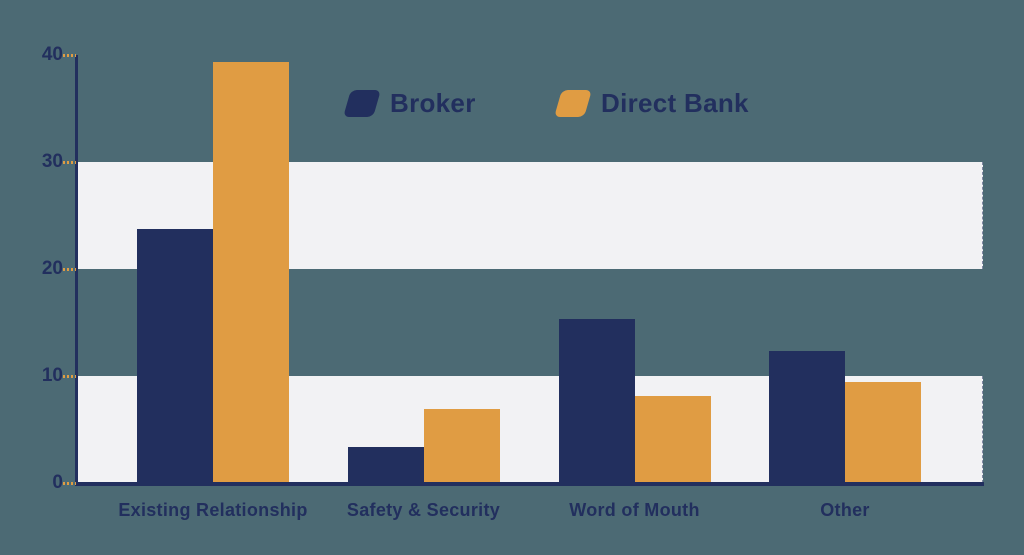 The height and width of the screenshot is (555, 1024). I want to click on y-tick-label-20: 20, so click(52, 268).